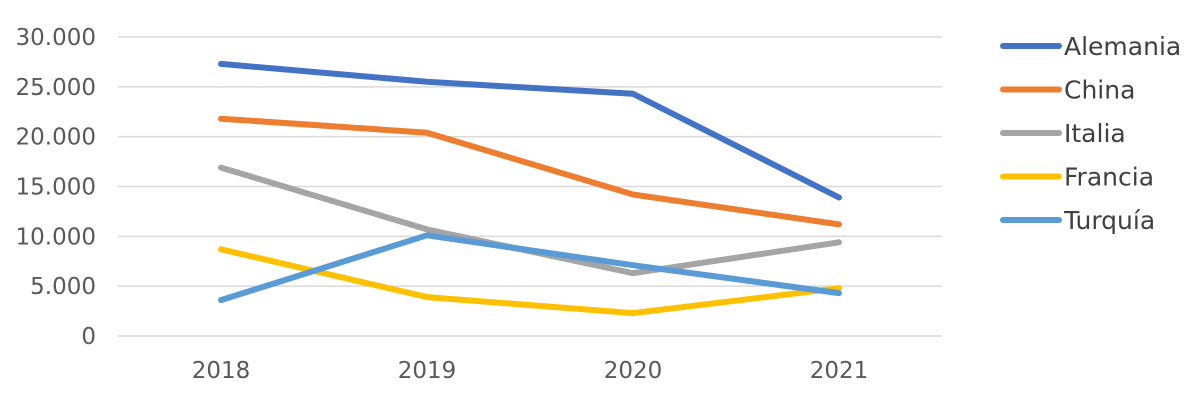 This screenshot has width=1200, height=406. Describe the element at coordinates (1099, 90) in the screenshot. I see `legend-label: China` at that location.